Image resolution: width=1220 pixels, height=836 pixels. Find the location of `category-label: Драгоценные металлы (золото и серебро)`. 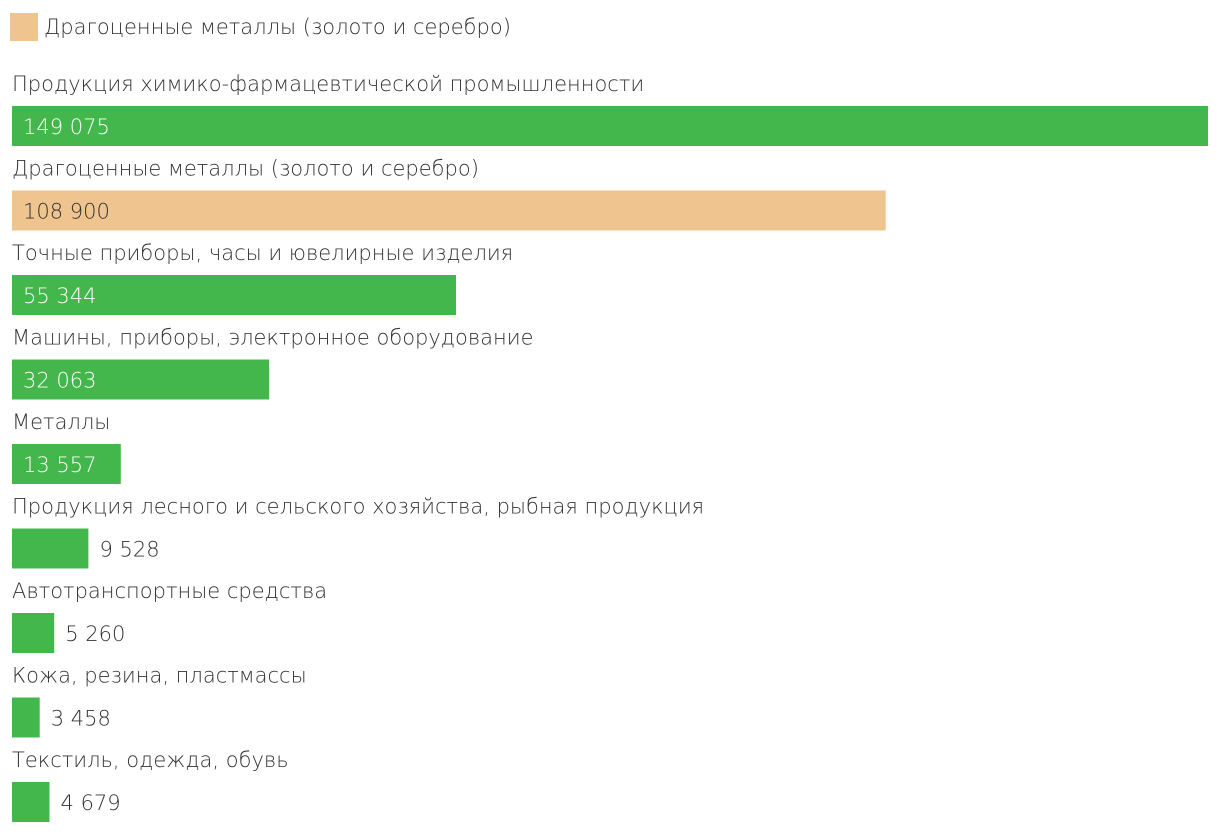

category-label: Драгоценные металлы (золото и серебро) is located at coordinates (245, 169).